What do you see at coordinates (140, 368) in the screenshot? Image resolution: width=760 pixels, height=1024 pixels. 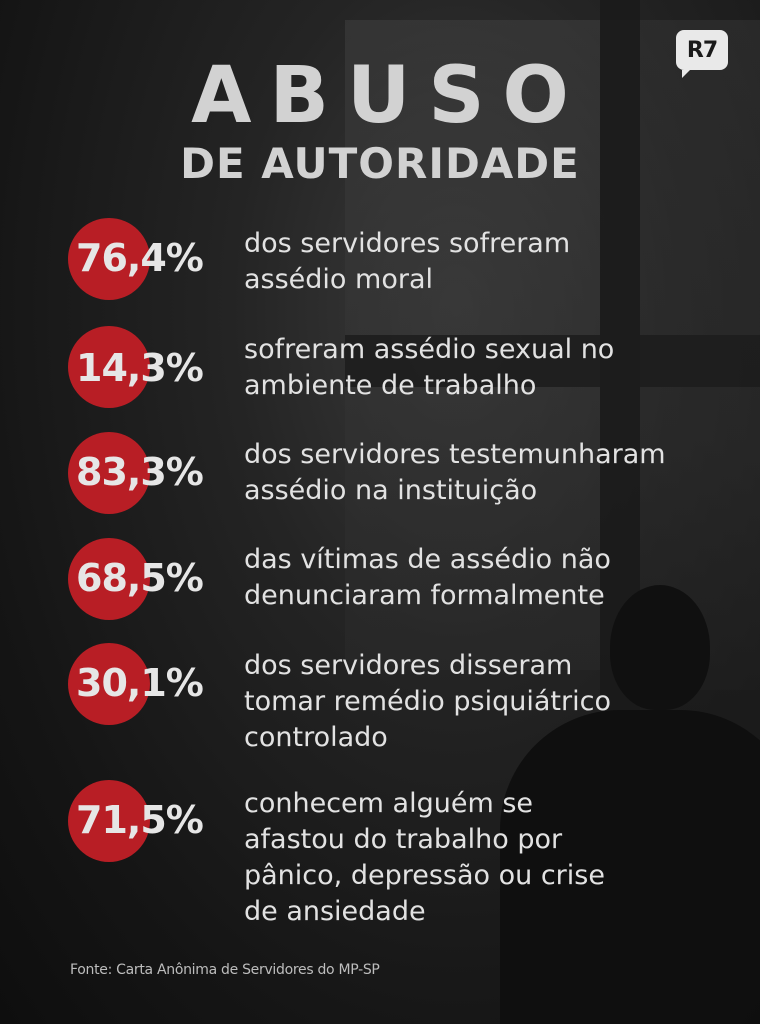 I see `stat-percent: 14,3%` at bounding box center [140, 368].